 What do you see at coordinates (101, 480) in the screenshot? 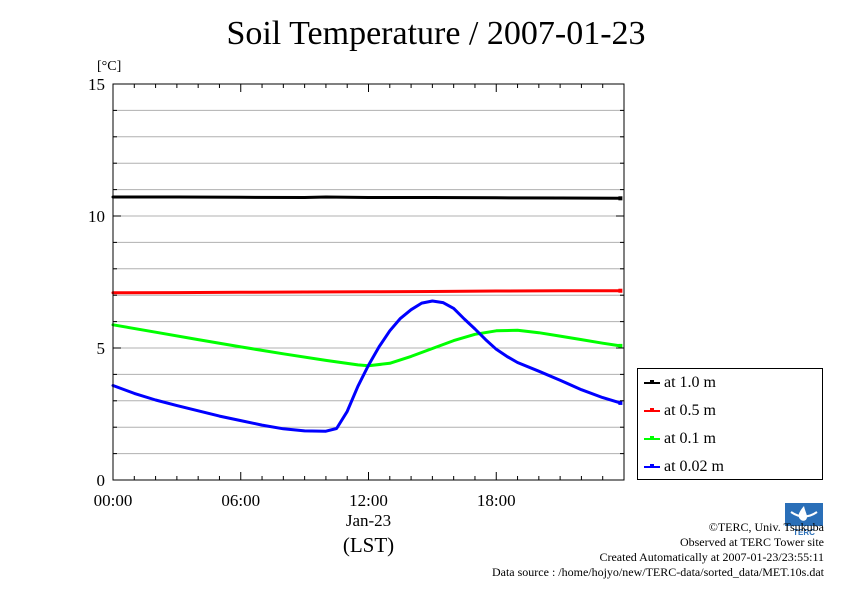
I see `y-tick-label: 0` at bounding box center [101, 480].